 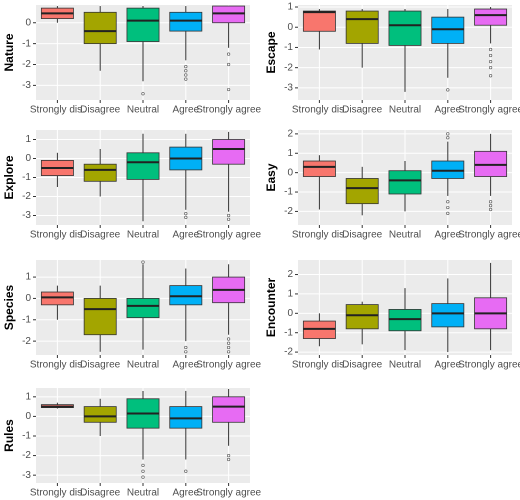 What do you see at coordinates (9, 435) in the screenshot?
I see `y-axis-label: Rules` at bounding box center [9, 435].